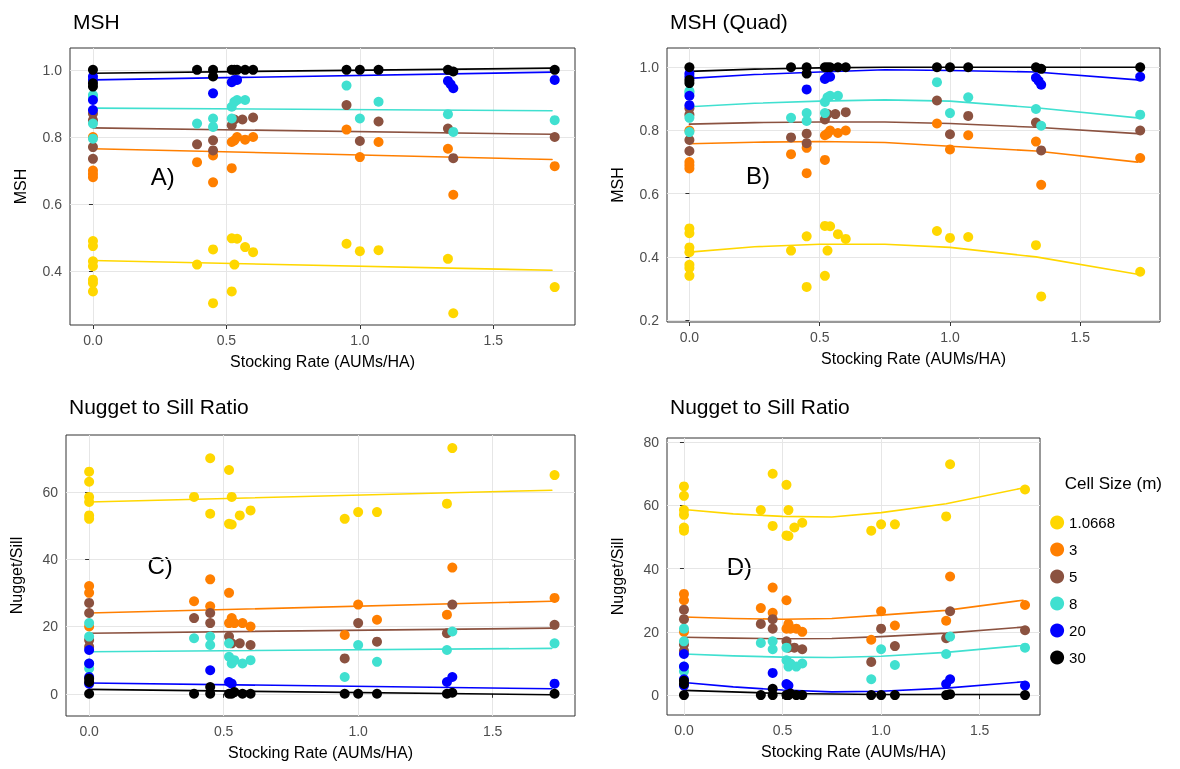 The width and height of the screenshot is (1180, 769). Describe the element at coordinates (739, 566) in the screenshot. I see `annotation: D)` at that location.